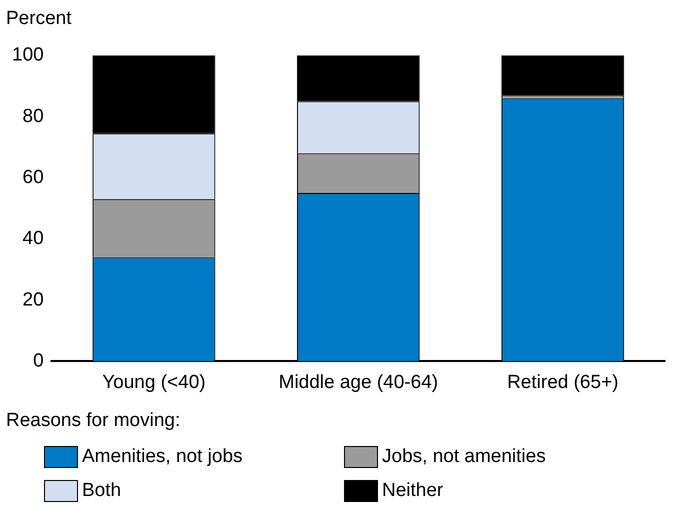 This screenshot has width=675, height=508. What do you see at coordinates (33, 177) in the screenshot?
I see `y-tick-label: 60` at bounding box center [33, 177].